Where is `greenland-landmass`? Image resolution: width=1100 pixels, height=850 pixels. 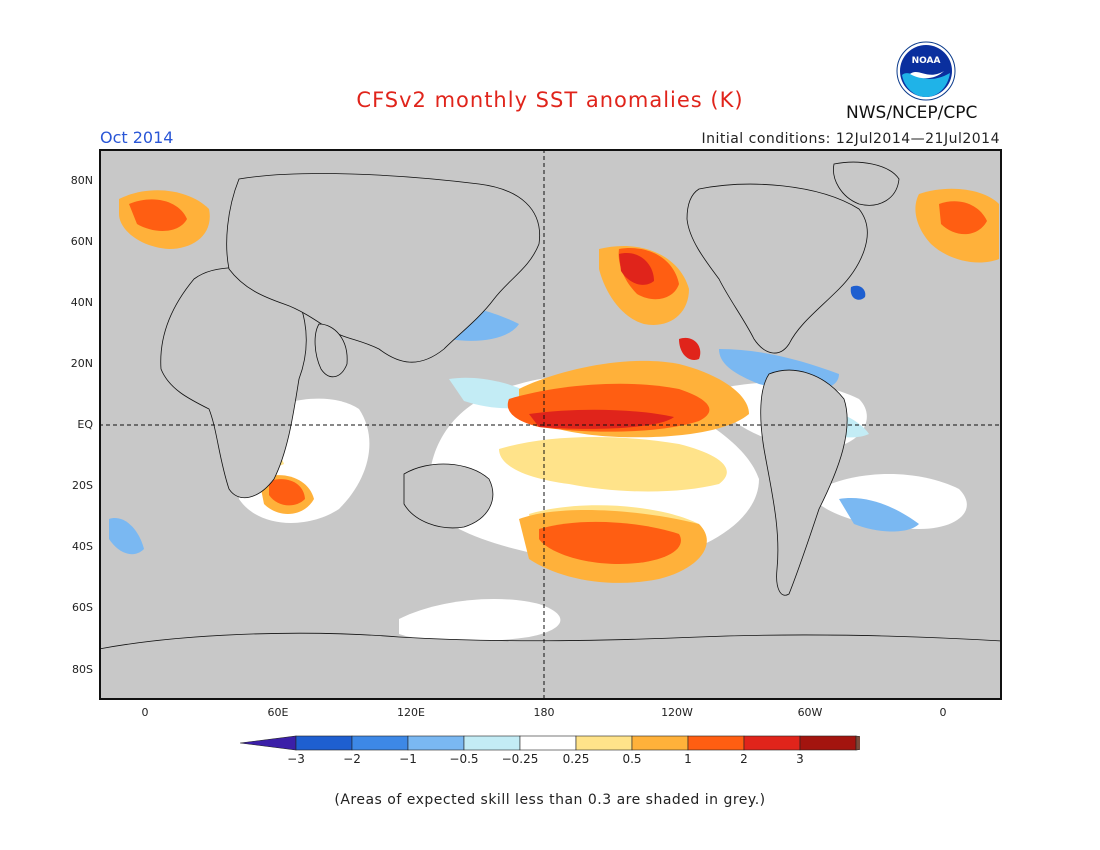
greenland-landmass is located at coordinates (866, 183).